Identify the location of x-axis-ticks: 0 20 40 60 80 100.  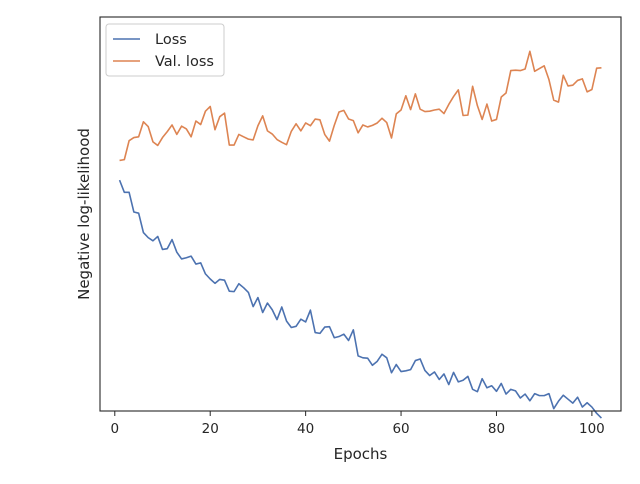
(357, 424).